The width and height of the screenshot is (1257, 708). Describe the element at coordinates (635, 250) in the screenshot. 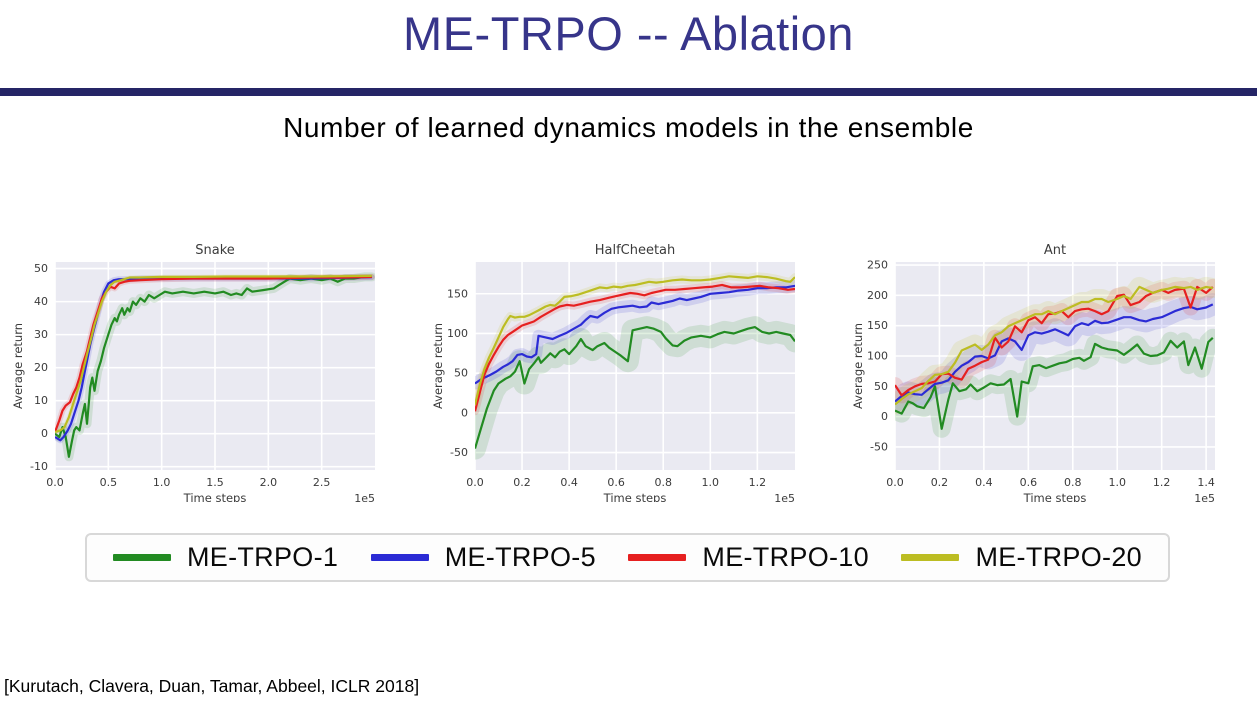

I see `chart-title: HalfCheetah` at that location.